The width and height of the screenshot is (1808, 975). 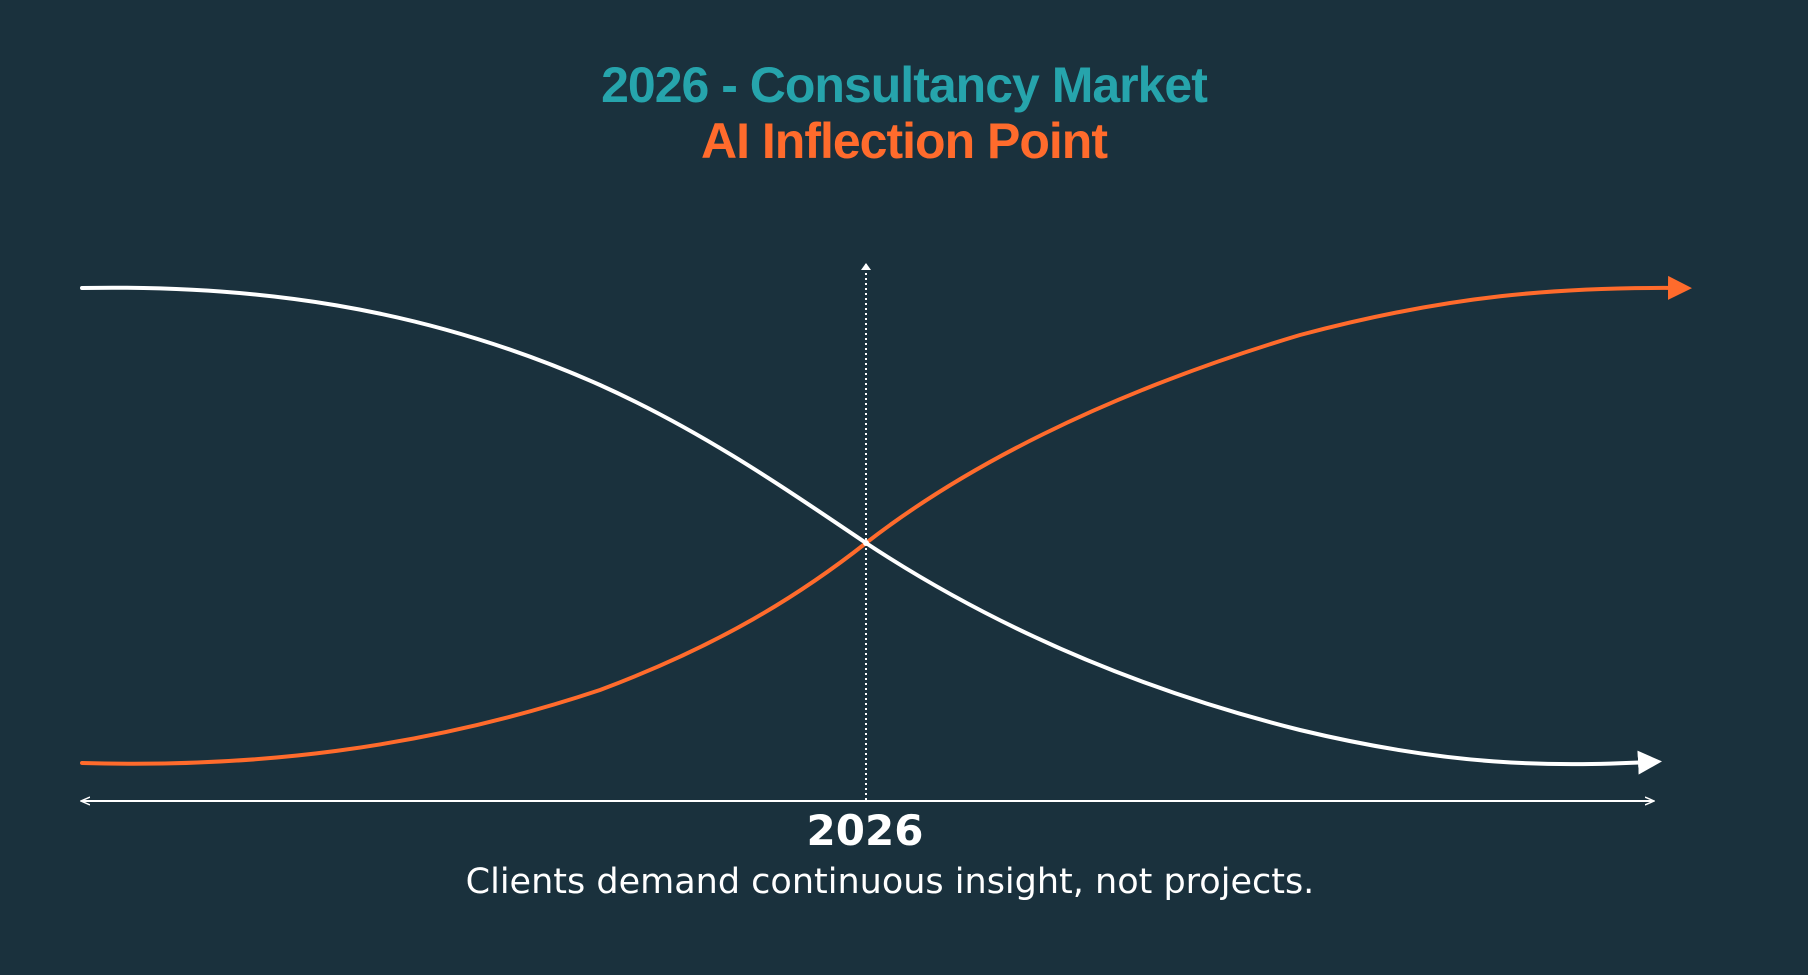 What do you see at coordinates (865, 830) in the screenshot?
I see `inflection-year-label: 2026` at bounding box center [865, 830].